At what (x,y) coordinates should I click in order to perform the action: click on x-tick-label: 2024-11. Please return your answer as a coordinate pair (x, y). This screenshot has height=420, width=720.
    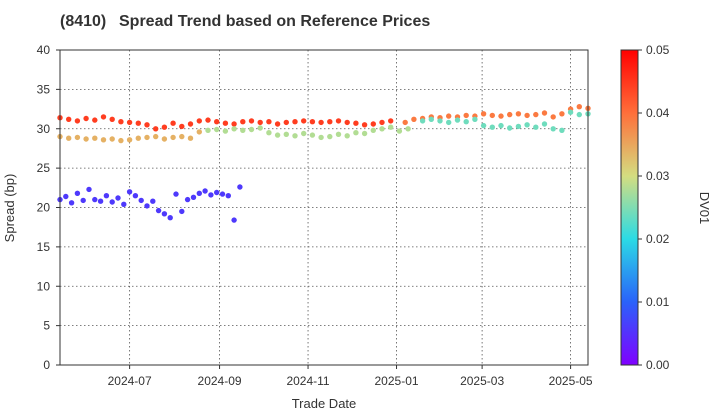
    Looking at the image, I should click on (307, 381).